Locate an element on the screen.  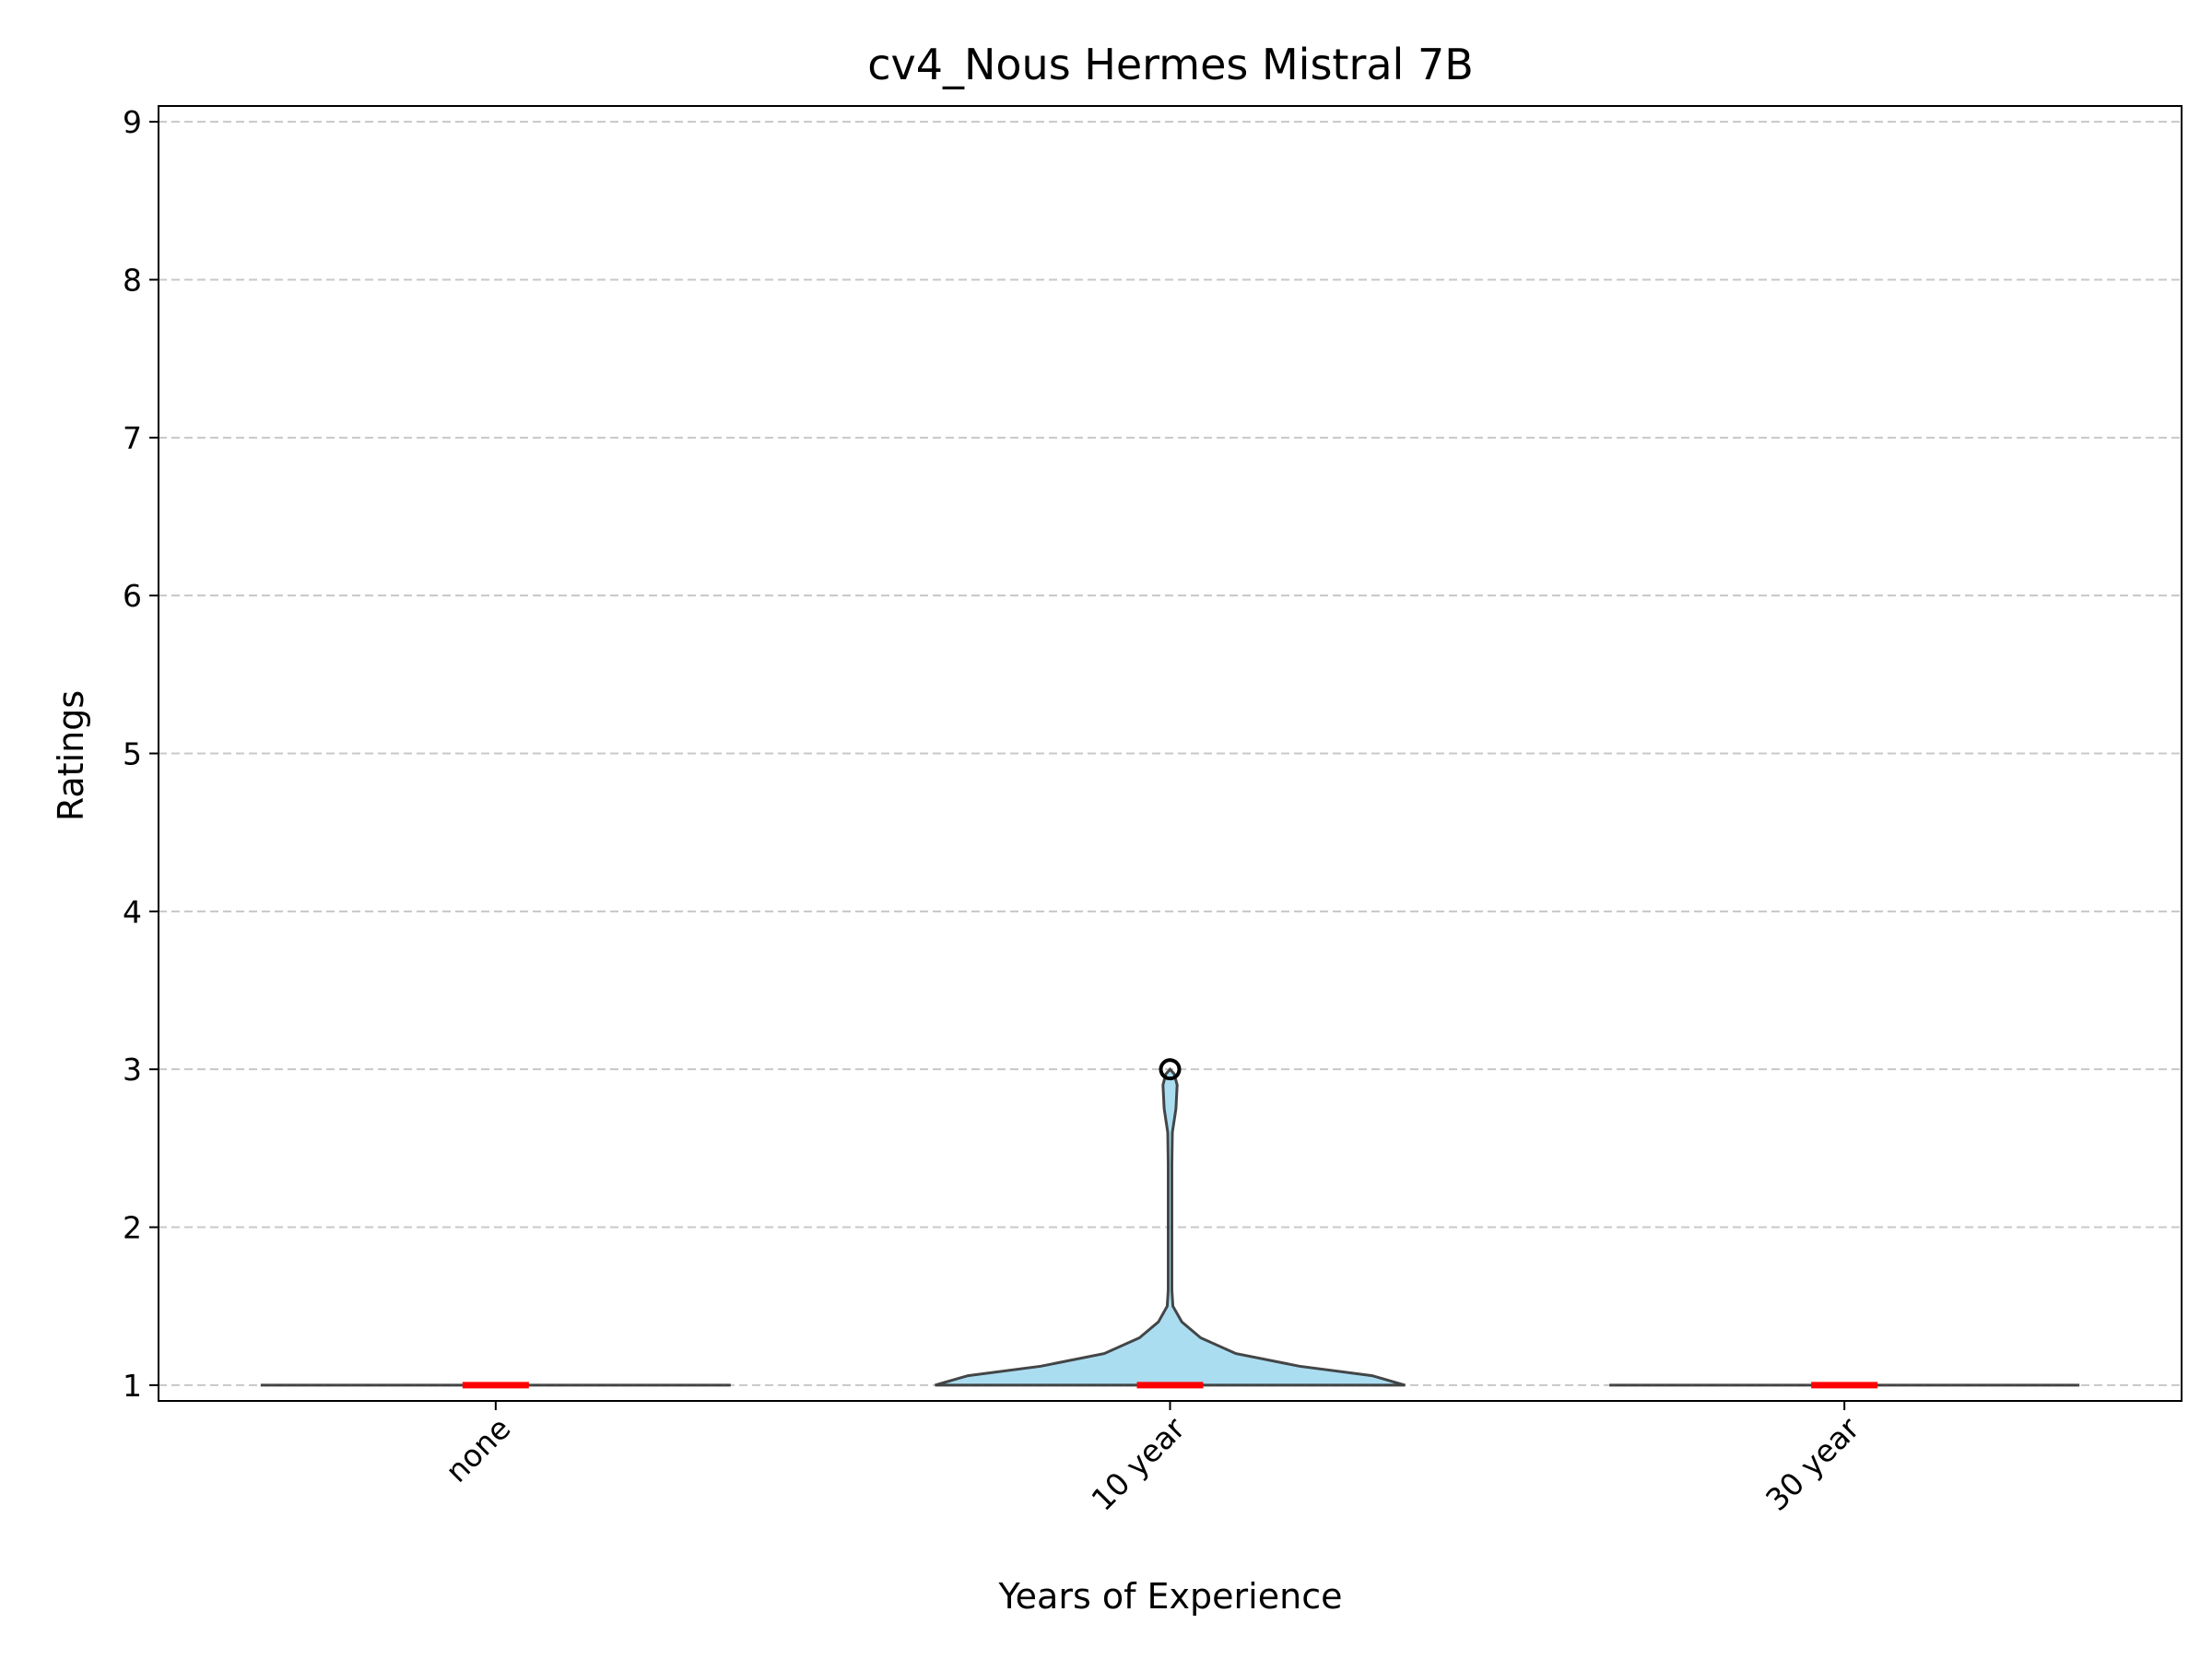
y-tick-label: 2 is located at coordinates (132, 1228).